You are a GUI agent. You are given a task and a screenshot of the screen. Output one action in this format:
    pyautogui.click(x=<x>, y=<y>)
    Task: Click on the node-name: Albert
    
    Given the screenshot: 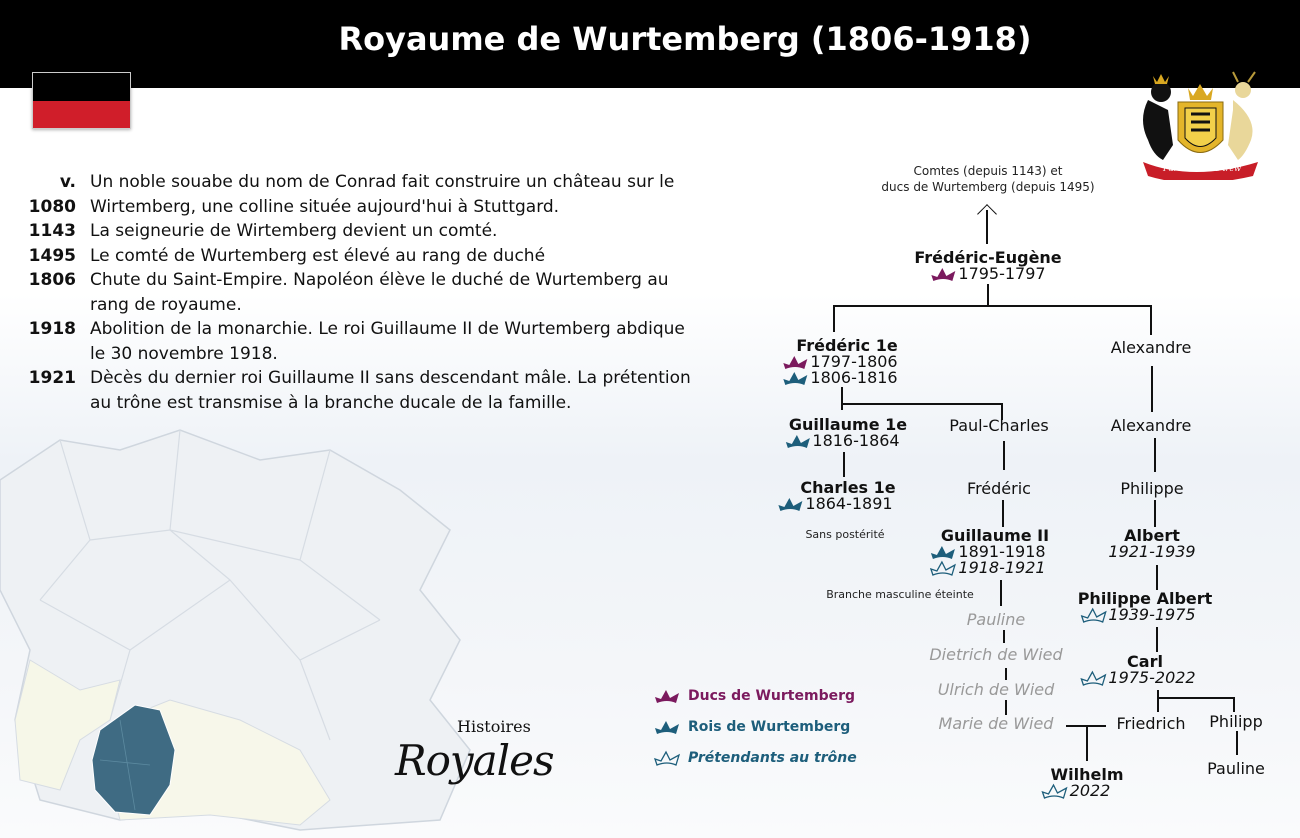 What is the action you would take?
    pyautogui.click(x=1152, y=535)
    